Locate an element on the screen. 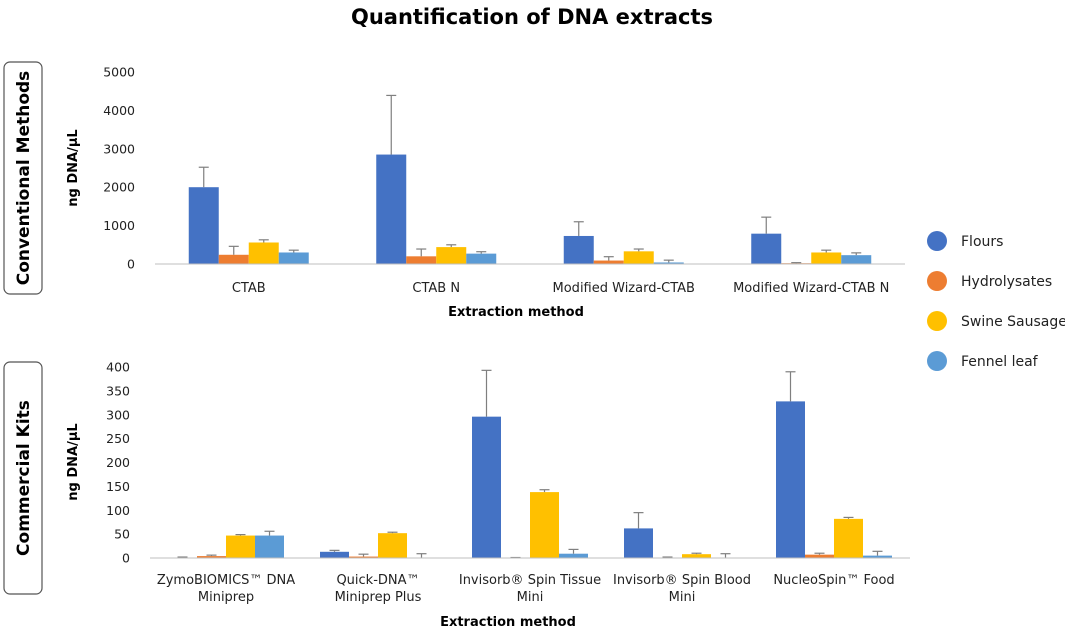 This screenshot has width=1065, height=635. panel2-y-tick-label: 50 is located at coordinates (122, 534).